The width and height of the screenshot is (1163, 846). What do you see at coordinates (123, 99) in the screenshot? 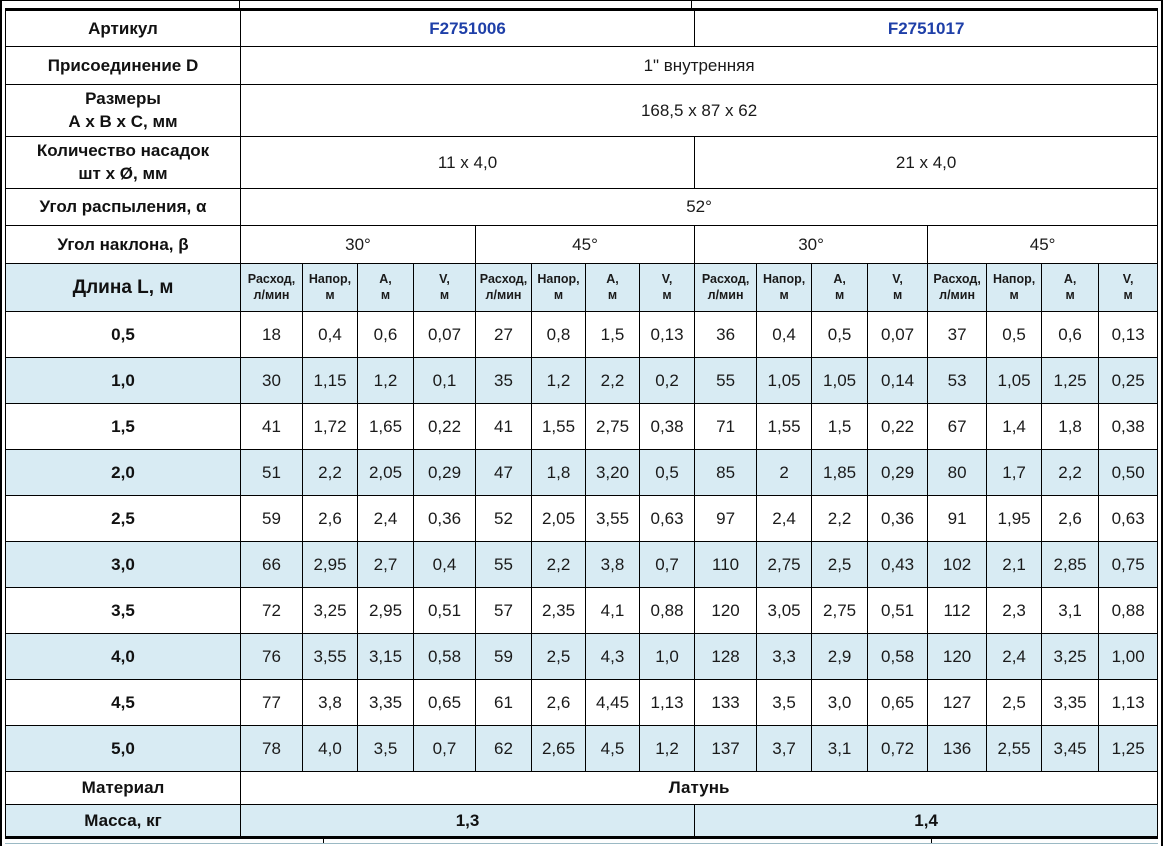
I see `dimensions-label-line1: Размеры` at bounding box center [123, 99].